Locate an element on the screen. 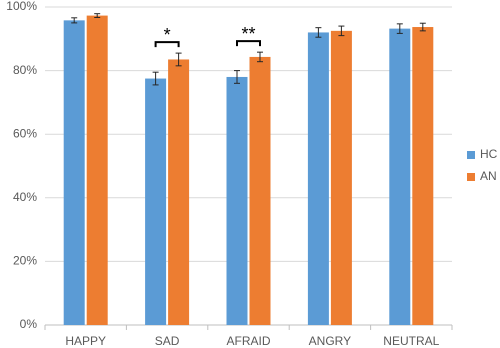 This screenshot has height=348, width=500. y-tick-label: 20% is located at coordinates (25, 261).